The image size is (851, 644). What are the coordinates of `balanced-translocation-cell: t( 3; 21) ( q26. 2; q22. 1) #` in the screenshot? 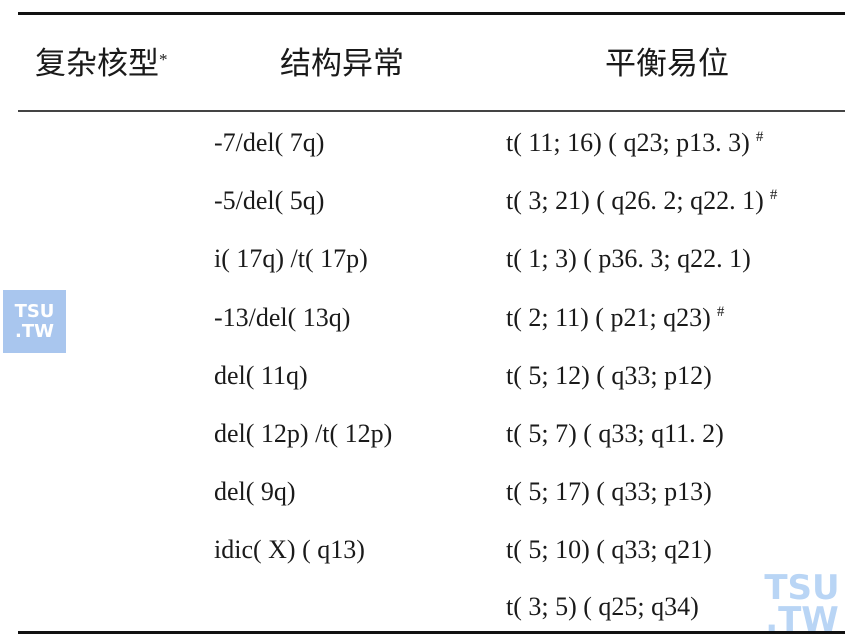 It's located at (641, 201).